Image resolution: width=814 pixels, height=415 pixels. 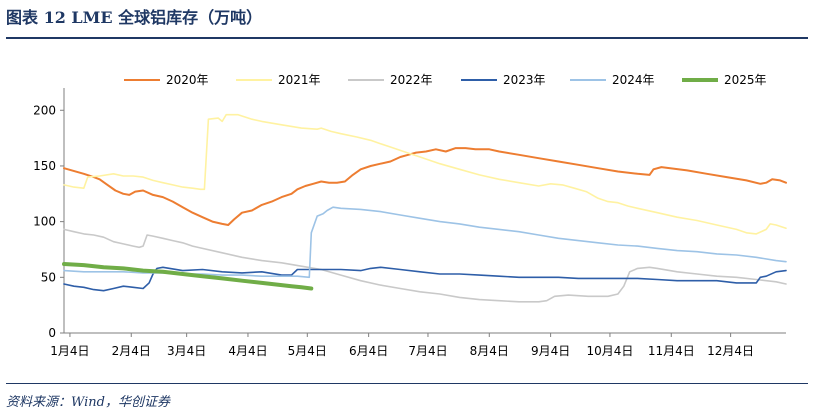 What do you see at coordinates (44, 110) in the screenshot?
I see `y-tick-label: 200` at bounding box center [44, 110].